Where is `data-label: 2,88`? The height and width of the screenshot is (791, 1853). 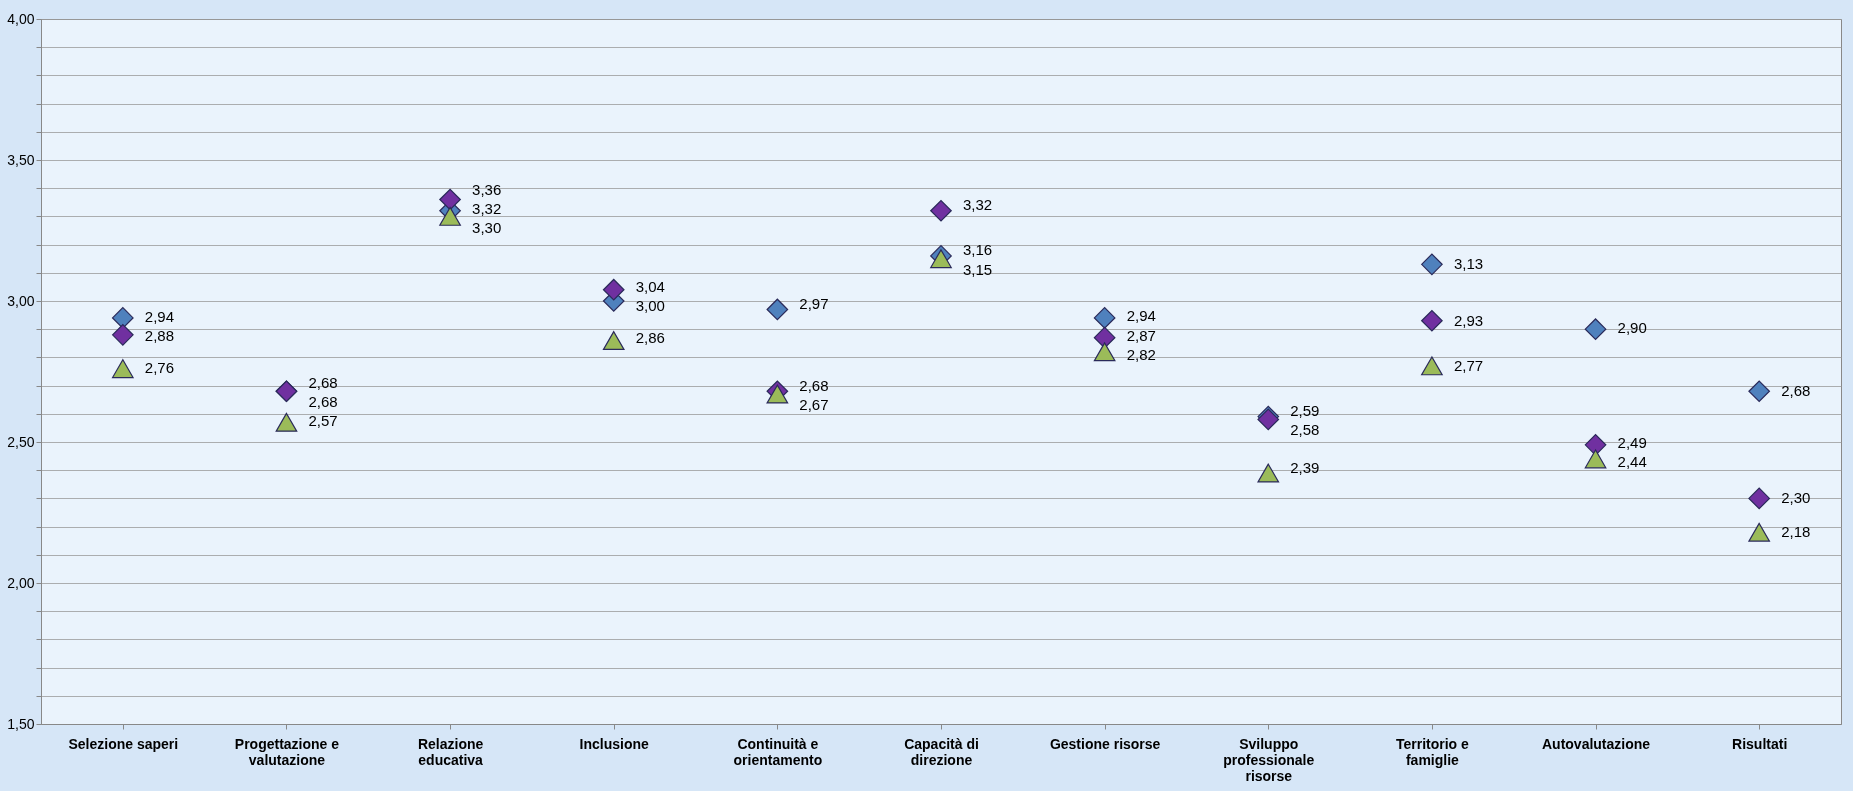
data-label: 2,88 is located at coordinates (159, 336).